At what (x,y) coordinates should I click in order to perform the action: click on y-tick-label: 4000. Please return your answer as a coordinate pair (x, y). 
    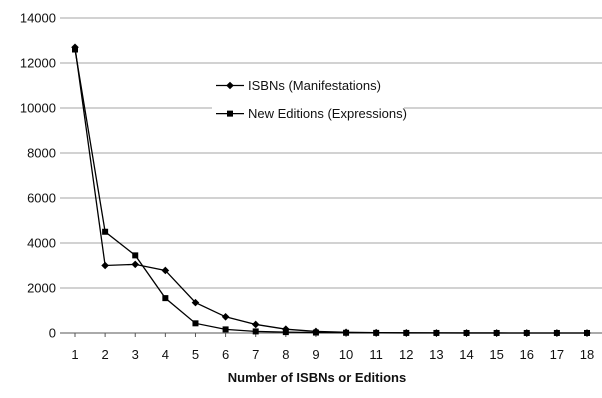
    Looking at the image, I should click on (41, 243).